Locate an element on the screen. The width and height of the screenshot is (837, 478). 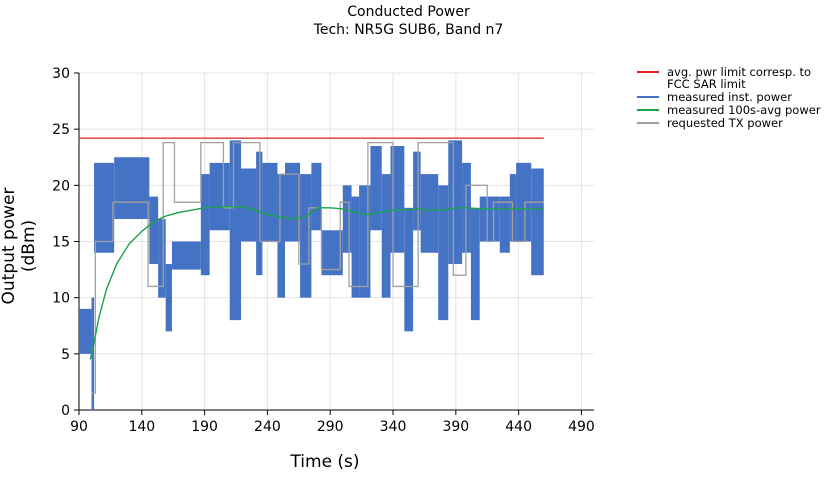
x-tick-label: 290 is located at coordinates (330, 427).